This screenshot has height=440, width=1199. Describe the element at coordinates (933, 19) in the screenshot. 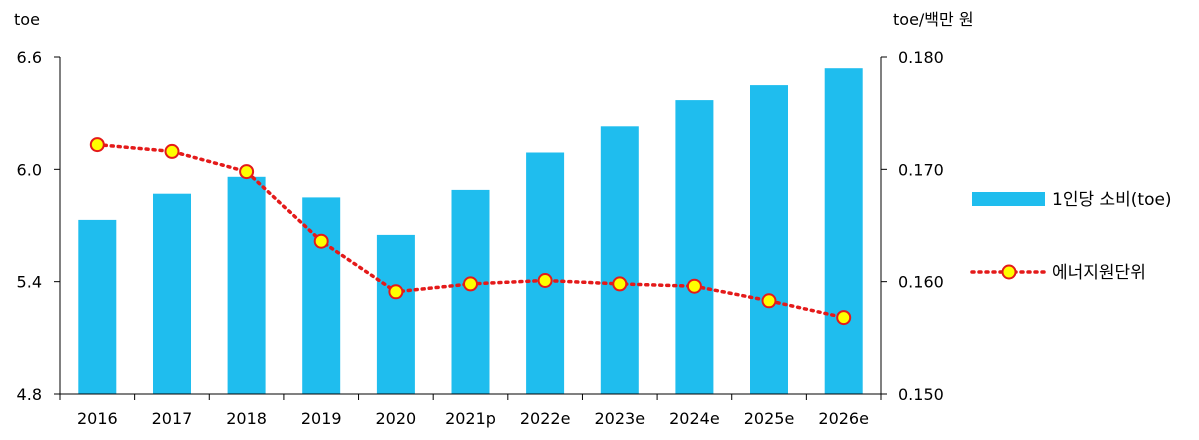

I see `right-axis-unit: toe/백만 원` at that location.